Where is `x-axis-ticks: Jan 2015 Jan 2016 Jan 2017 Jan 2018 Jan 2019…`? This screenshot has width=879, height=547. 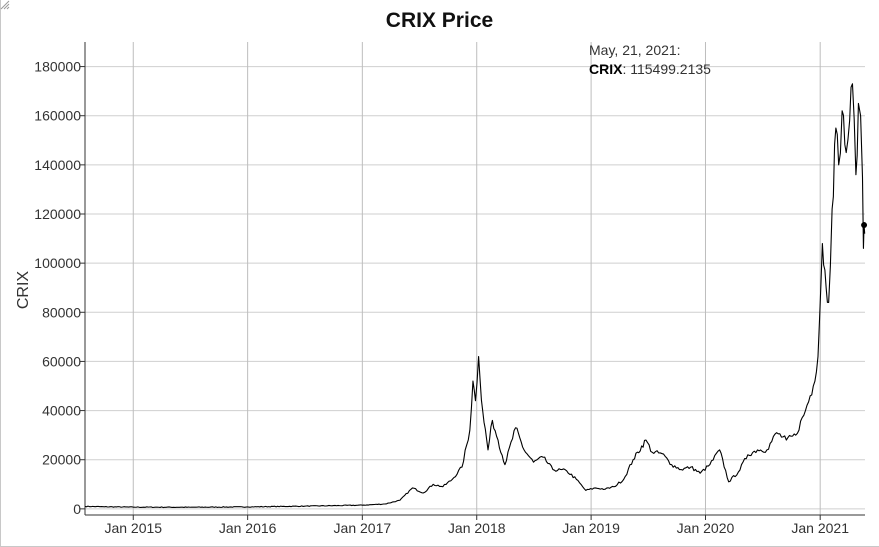 x-axis-ticks: Jan 2015 Jan 2016 Jan 2017 Jan 2018 Jan 2019… is located at coordinates (476, 525).